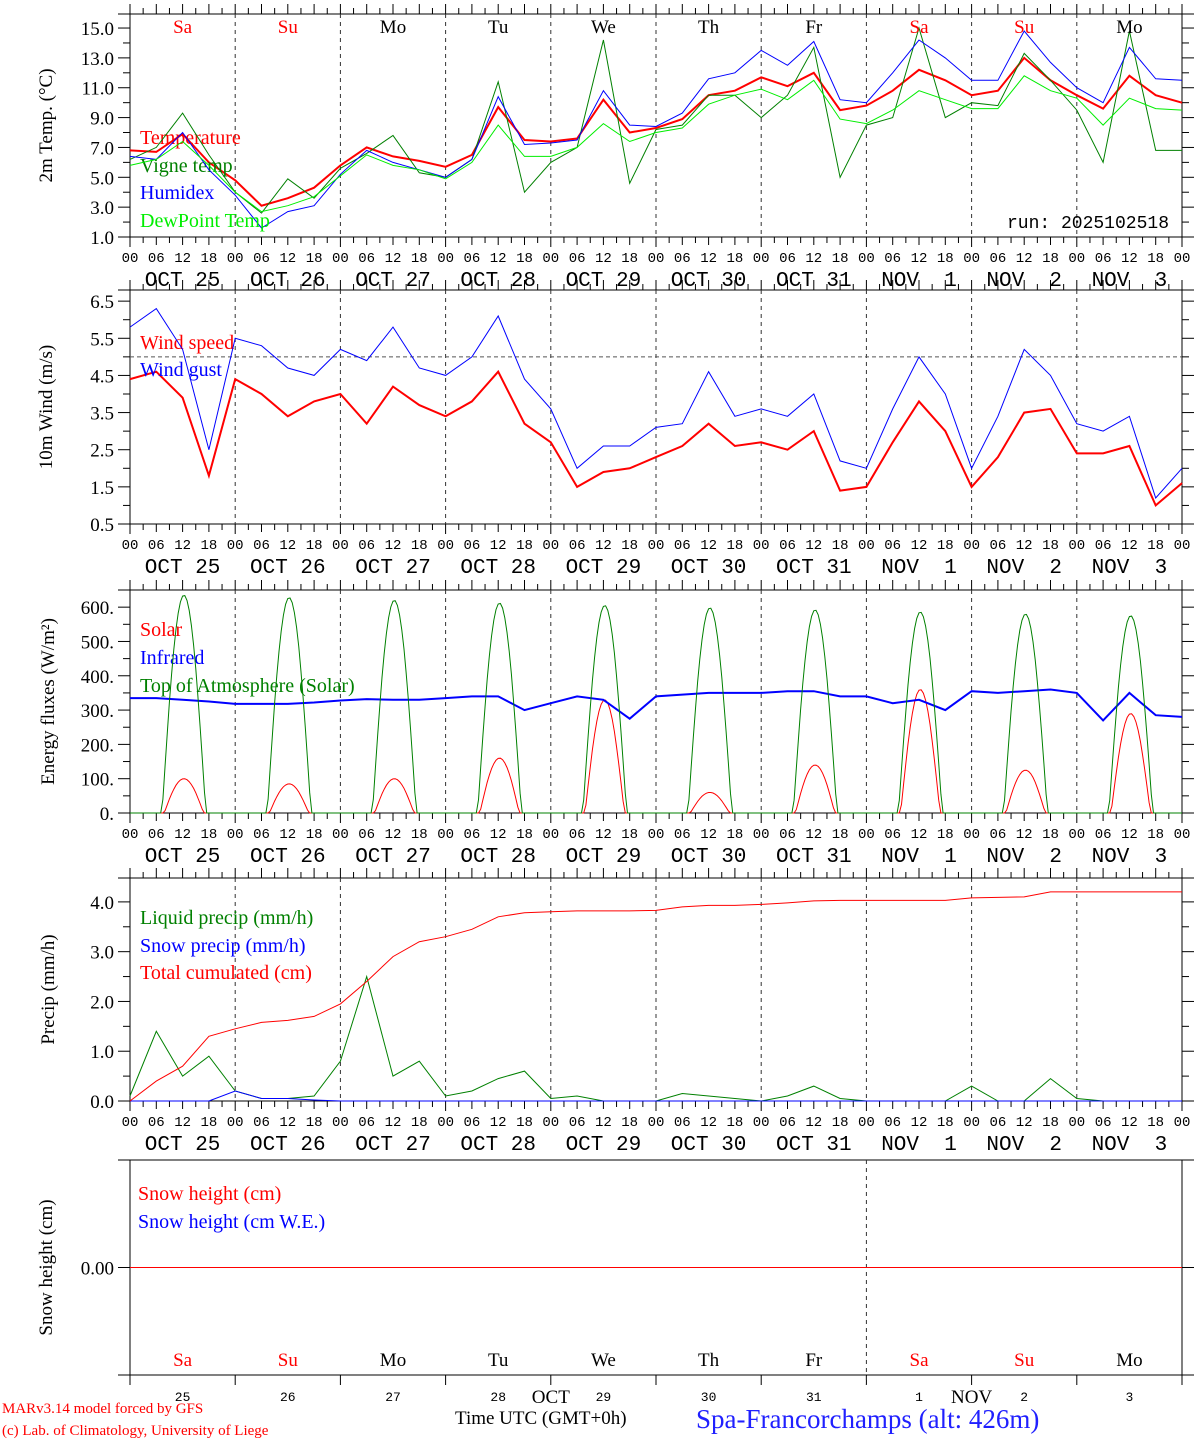 This screenshot has height=1440, width=1194. What do you see at coordinates (102, 1052) in the screenshot?
I see `y-tick-label: 1.0` at bounding box center [102, 1052].